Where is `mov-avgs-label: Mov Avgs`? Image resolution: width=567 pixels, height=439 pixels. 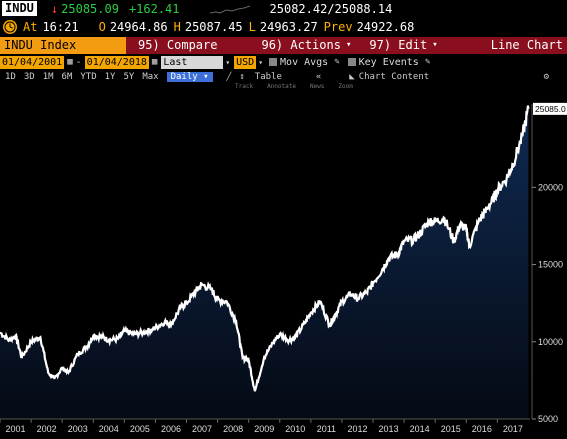 mov-avgs-label: Mov Avgs is located at coordinates (304, 62).